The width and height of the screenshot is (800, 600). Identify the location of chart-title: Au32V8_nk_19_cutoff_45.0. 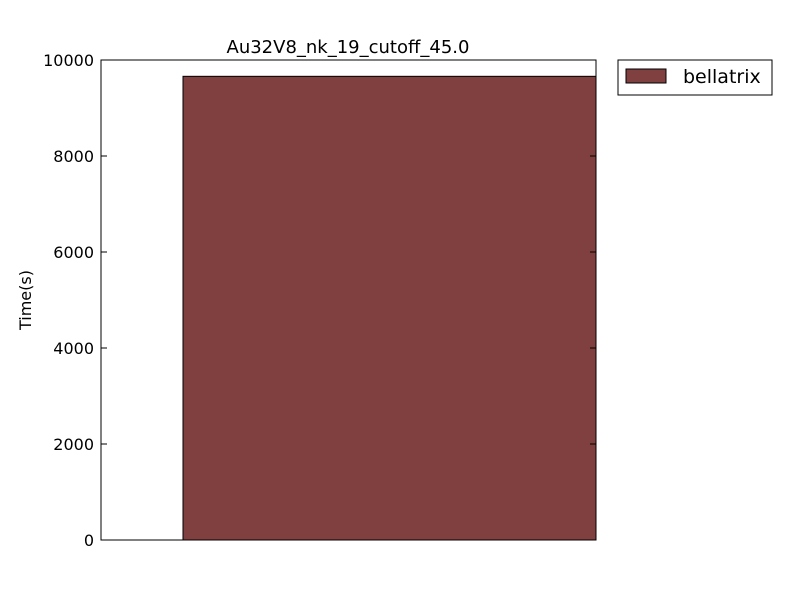
(348, 47).